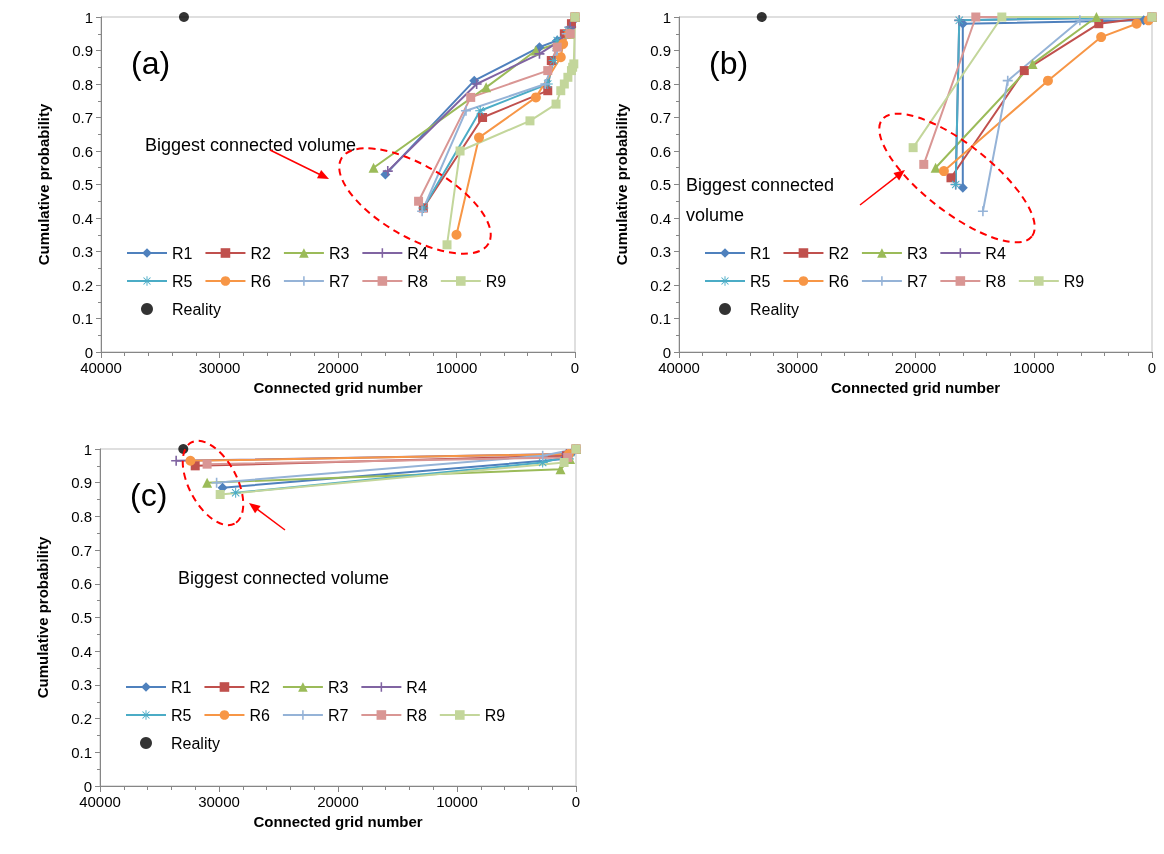  What do you see at coordinates (151, 63) in the screenshot?
I see `text: (a)` at bounding box center [151, 63].